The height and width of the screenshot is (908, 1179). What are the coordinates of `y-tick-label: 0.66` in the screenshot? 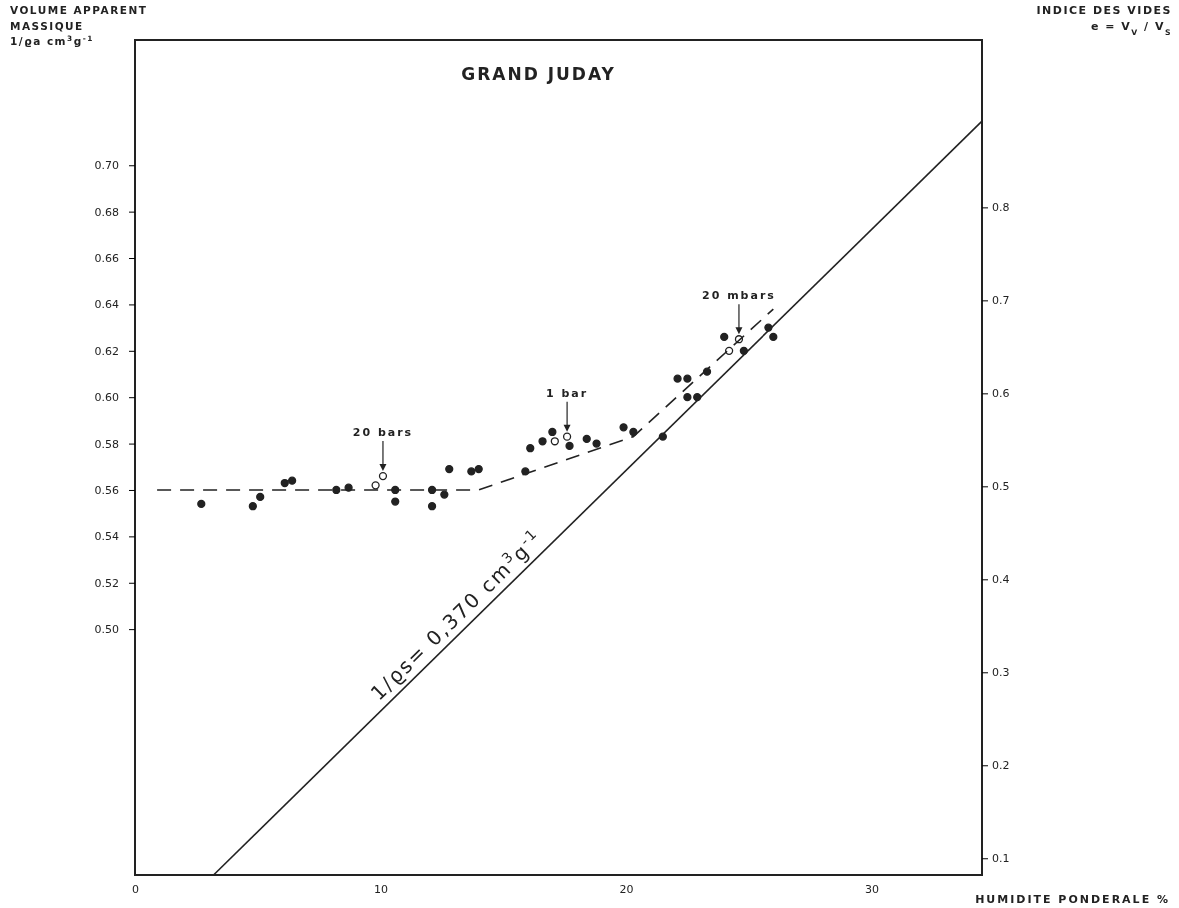 It's located at (106, 259).